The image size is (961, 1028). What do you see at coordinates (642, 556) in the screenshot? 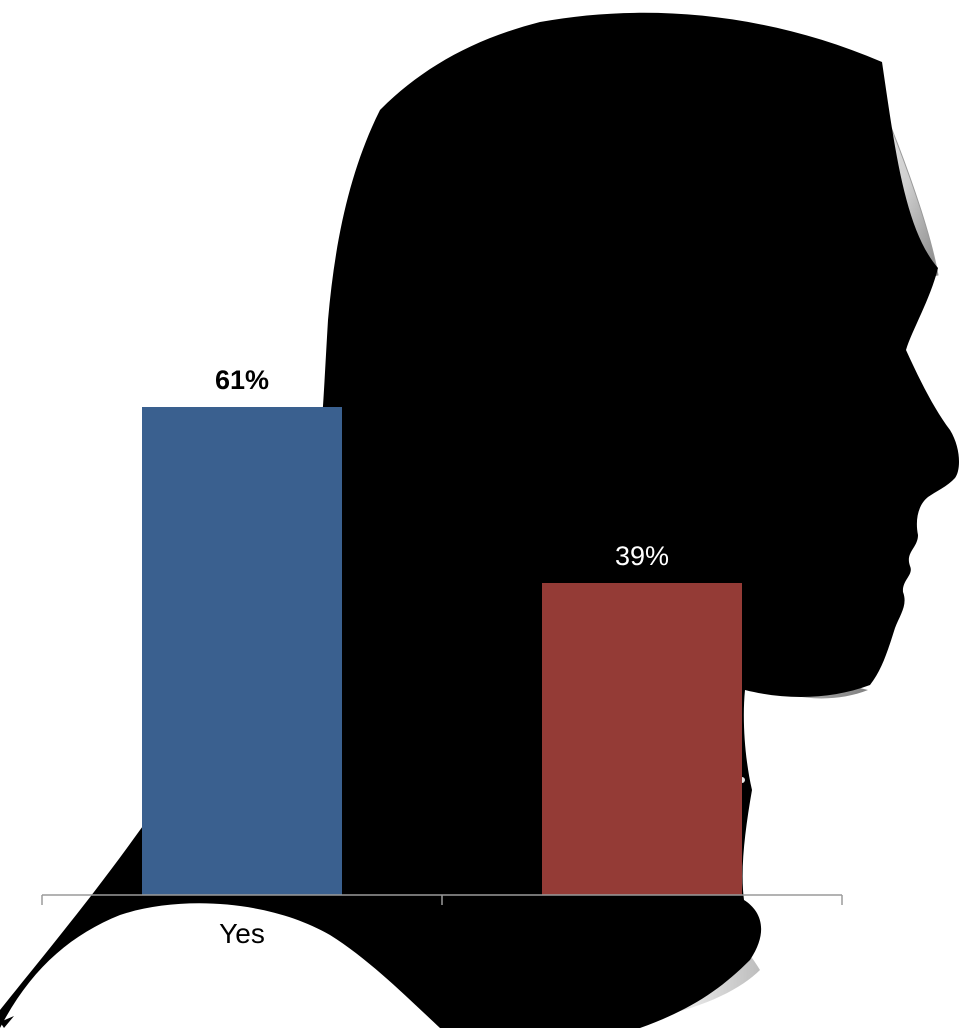
I see `data-label-no: 39%` at bounding box center [642, 556].